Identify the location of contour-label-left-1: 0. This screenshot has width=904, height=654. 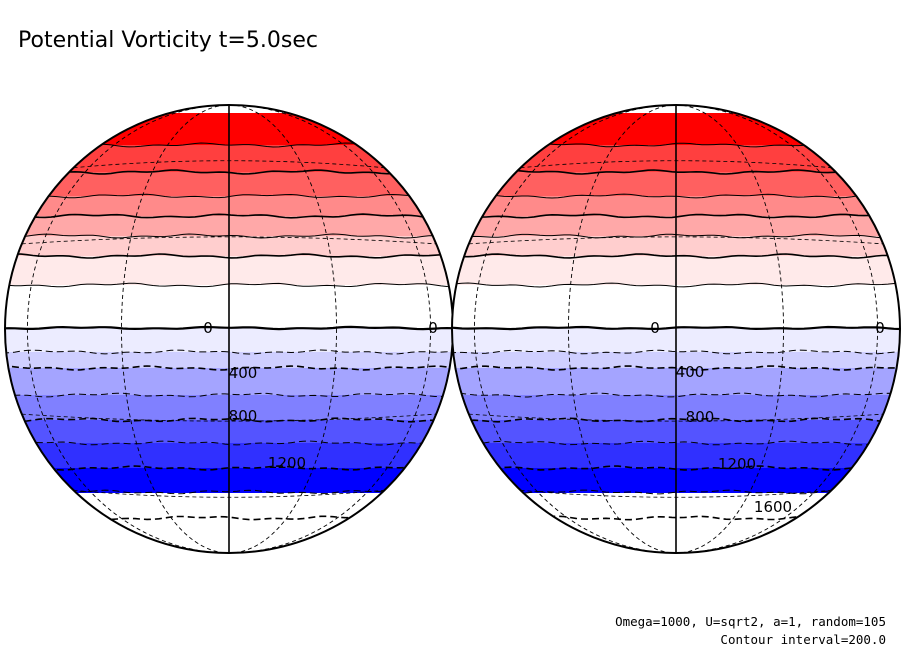
(433, 328).